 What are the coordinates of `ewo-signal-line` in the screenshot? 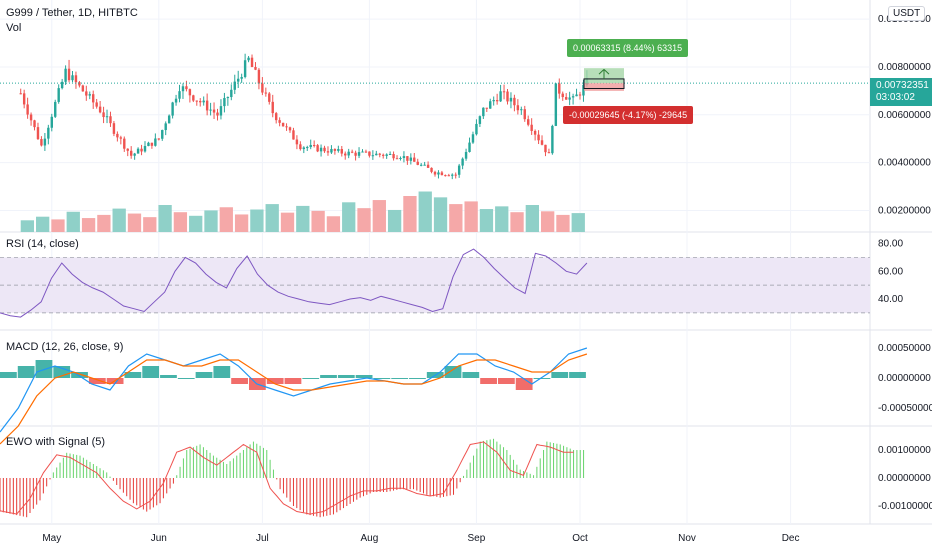 It's located at (287, 478).